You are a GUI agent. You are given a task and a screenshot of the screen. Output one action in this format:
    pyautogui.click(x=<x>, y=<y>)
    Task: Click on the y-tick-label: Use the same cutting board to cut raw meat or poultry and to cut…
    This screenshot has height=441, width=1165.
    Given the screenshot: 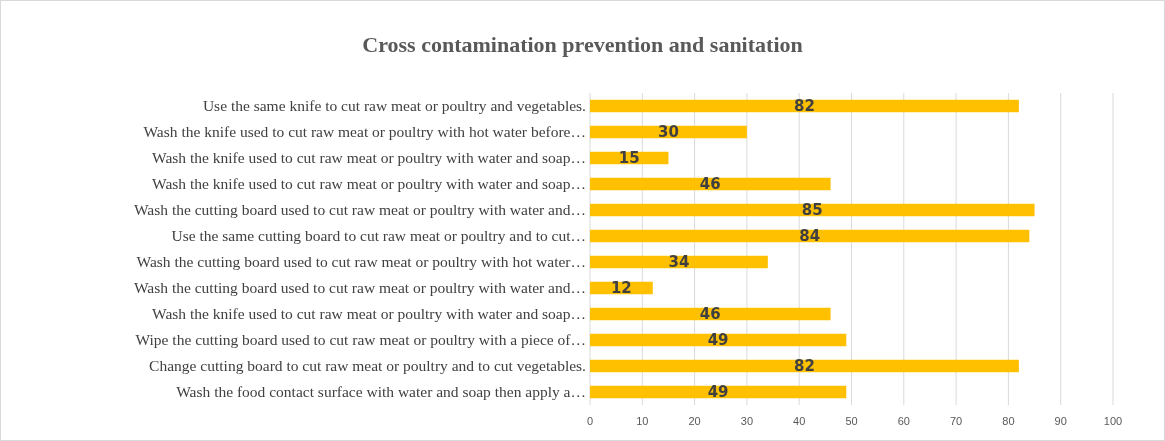 What is the action you would take?
    pyautogui.click(x=378, y=236)
    